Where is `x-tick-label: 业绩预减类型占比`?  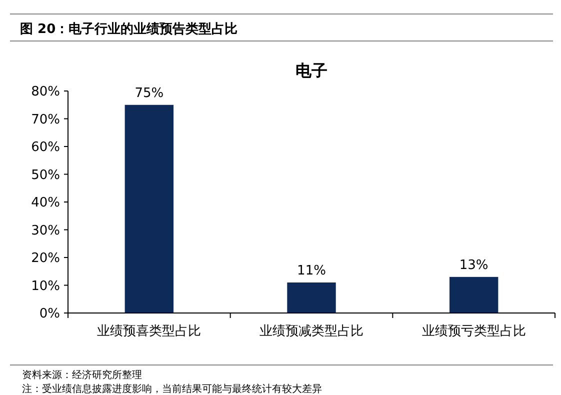 x-tick-label: 业绩预减类型占比 is located at coordinates (312, 331).